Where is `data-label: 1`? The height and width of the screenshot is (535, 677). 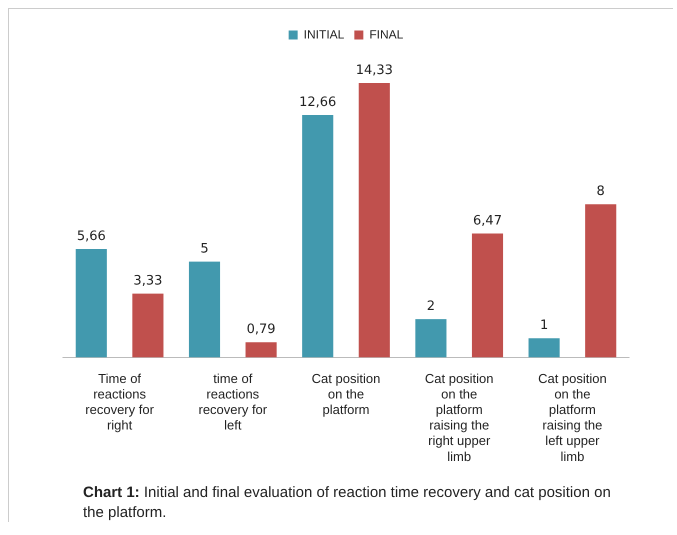 data-label: 1 is located at coordinates (544, 326).